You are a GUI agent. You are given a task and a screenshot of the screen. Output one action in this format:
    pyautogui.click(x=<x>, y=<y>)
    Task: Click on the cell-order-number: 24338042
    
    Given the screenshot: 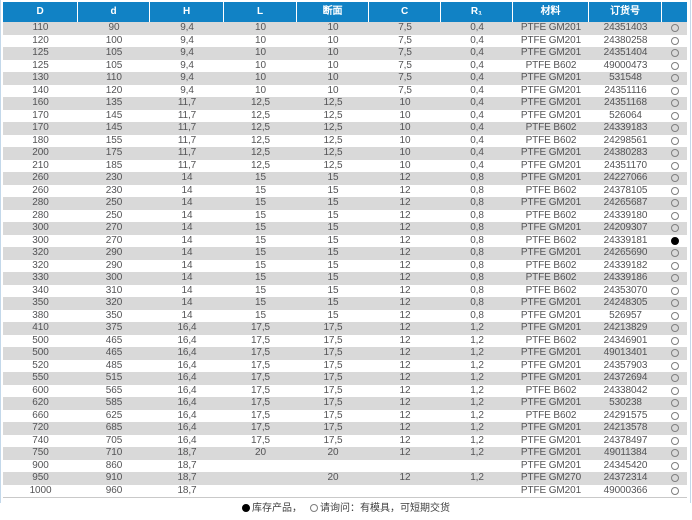 What is the action you would take?
    pyautogui.click(x=625, y=390)
    